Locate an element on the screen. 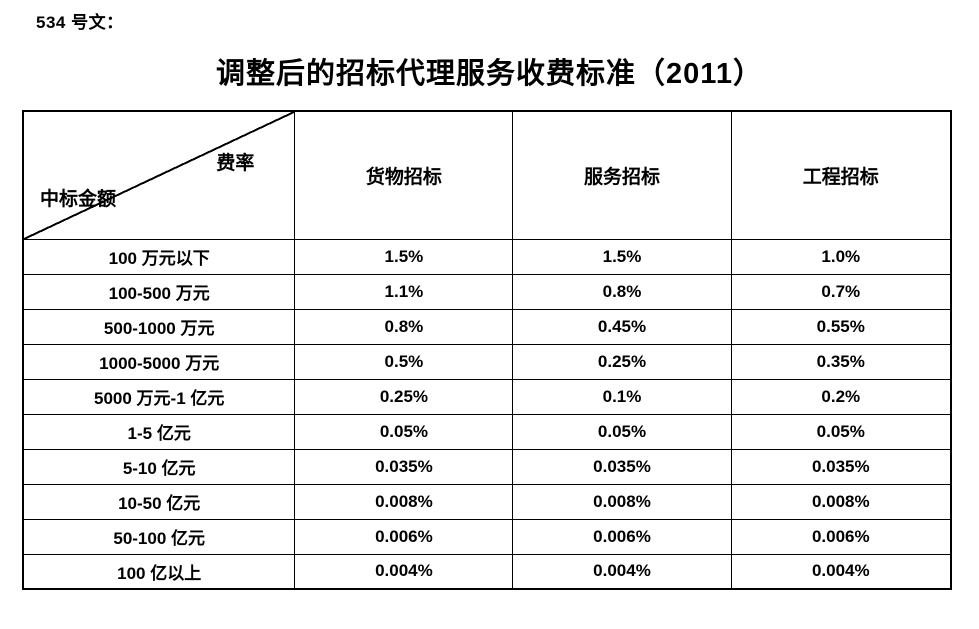  row-label: 100 万元以下 is located at coordinates (159, 256).